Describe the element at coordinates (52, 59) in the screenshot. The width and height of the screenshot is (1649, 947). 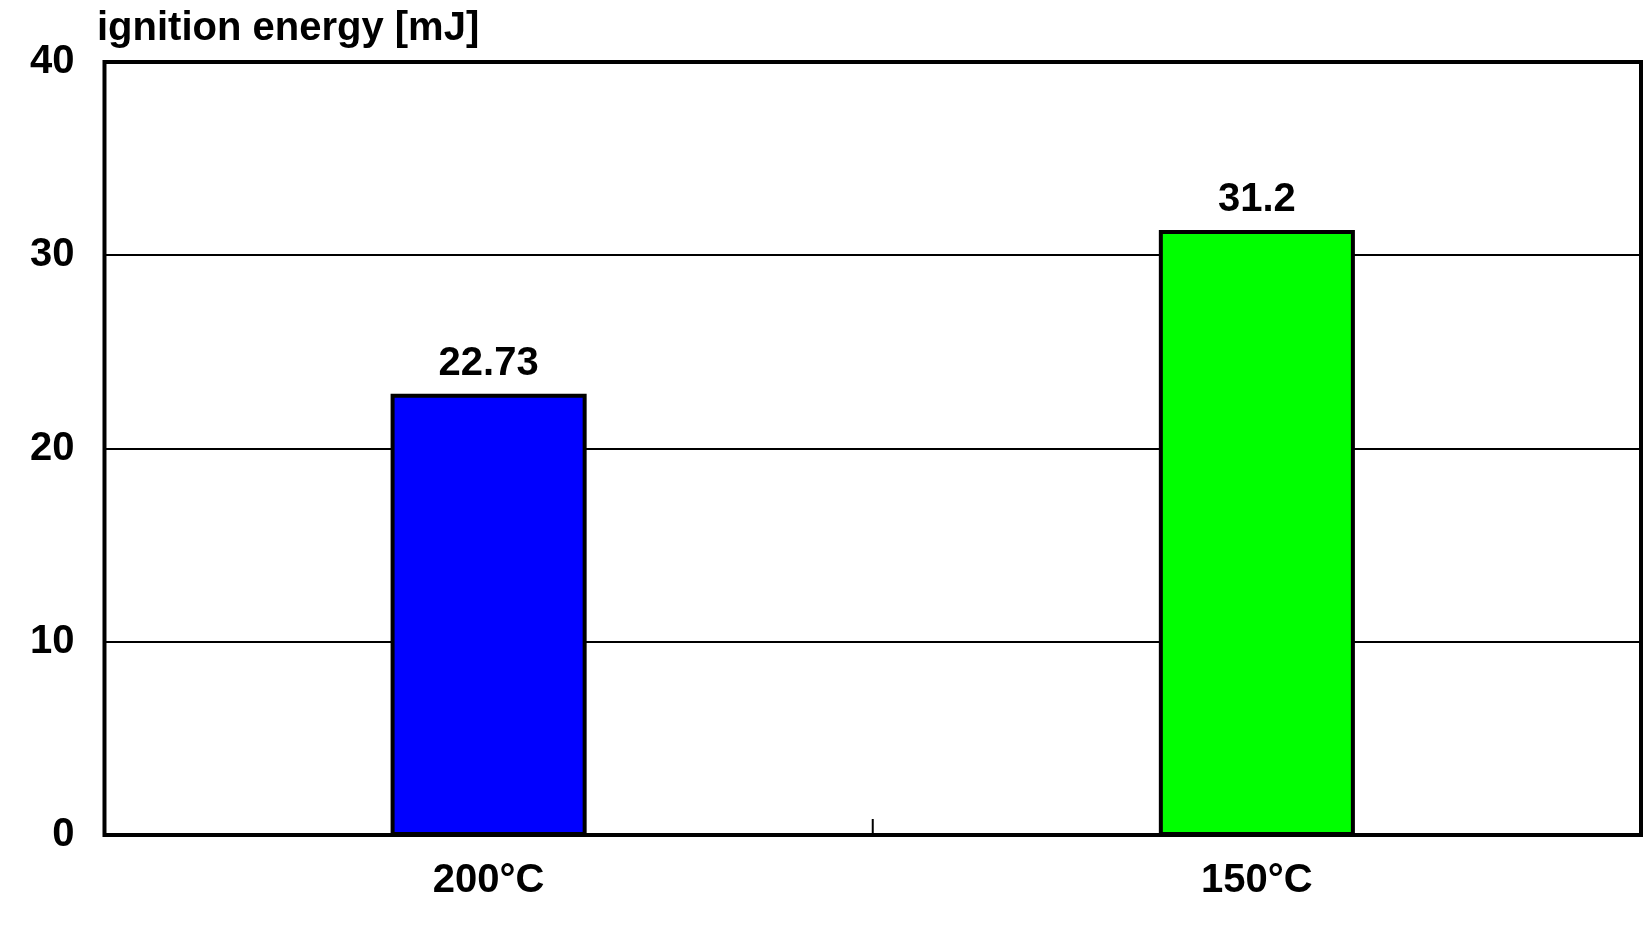
I see `y-tick-label: 40` at that location.